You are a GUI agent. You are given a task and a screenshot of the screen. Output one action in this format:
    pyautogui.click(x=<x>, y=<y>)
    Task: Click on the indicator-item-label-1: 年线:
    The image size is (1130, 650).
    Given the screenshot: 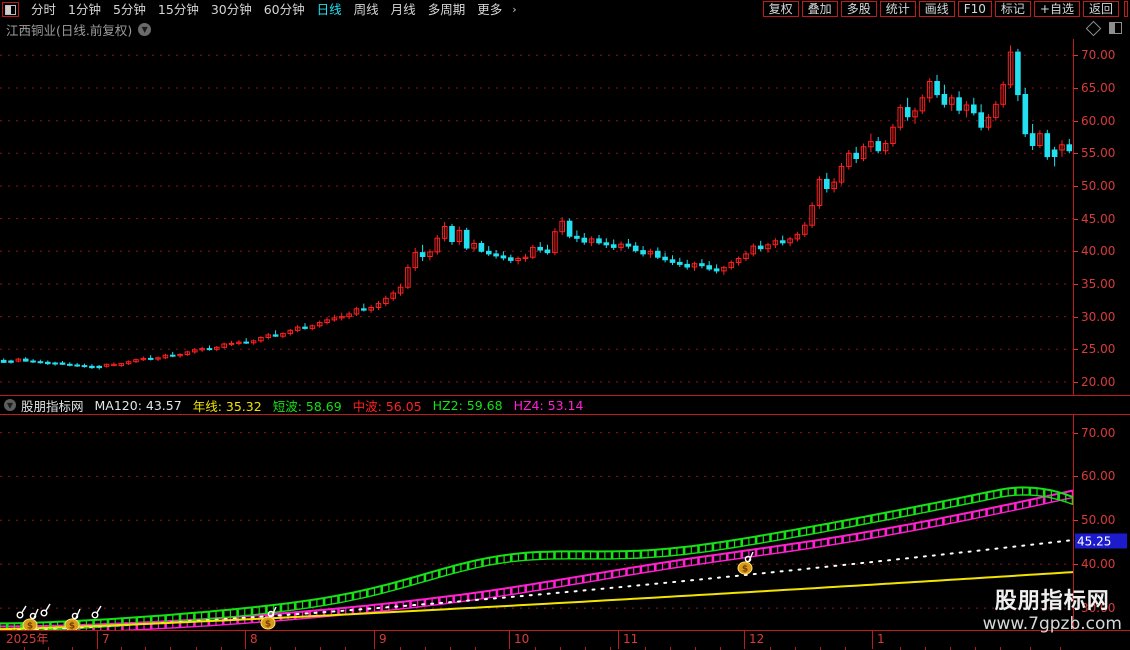 What is the action you would take?
    pyautogui.click(x=209, y=406)
    